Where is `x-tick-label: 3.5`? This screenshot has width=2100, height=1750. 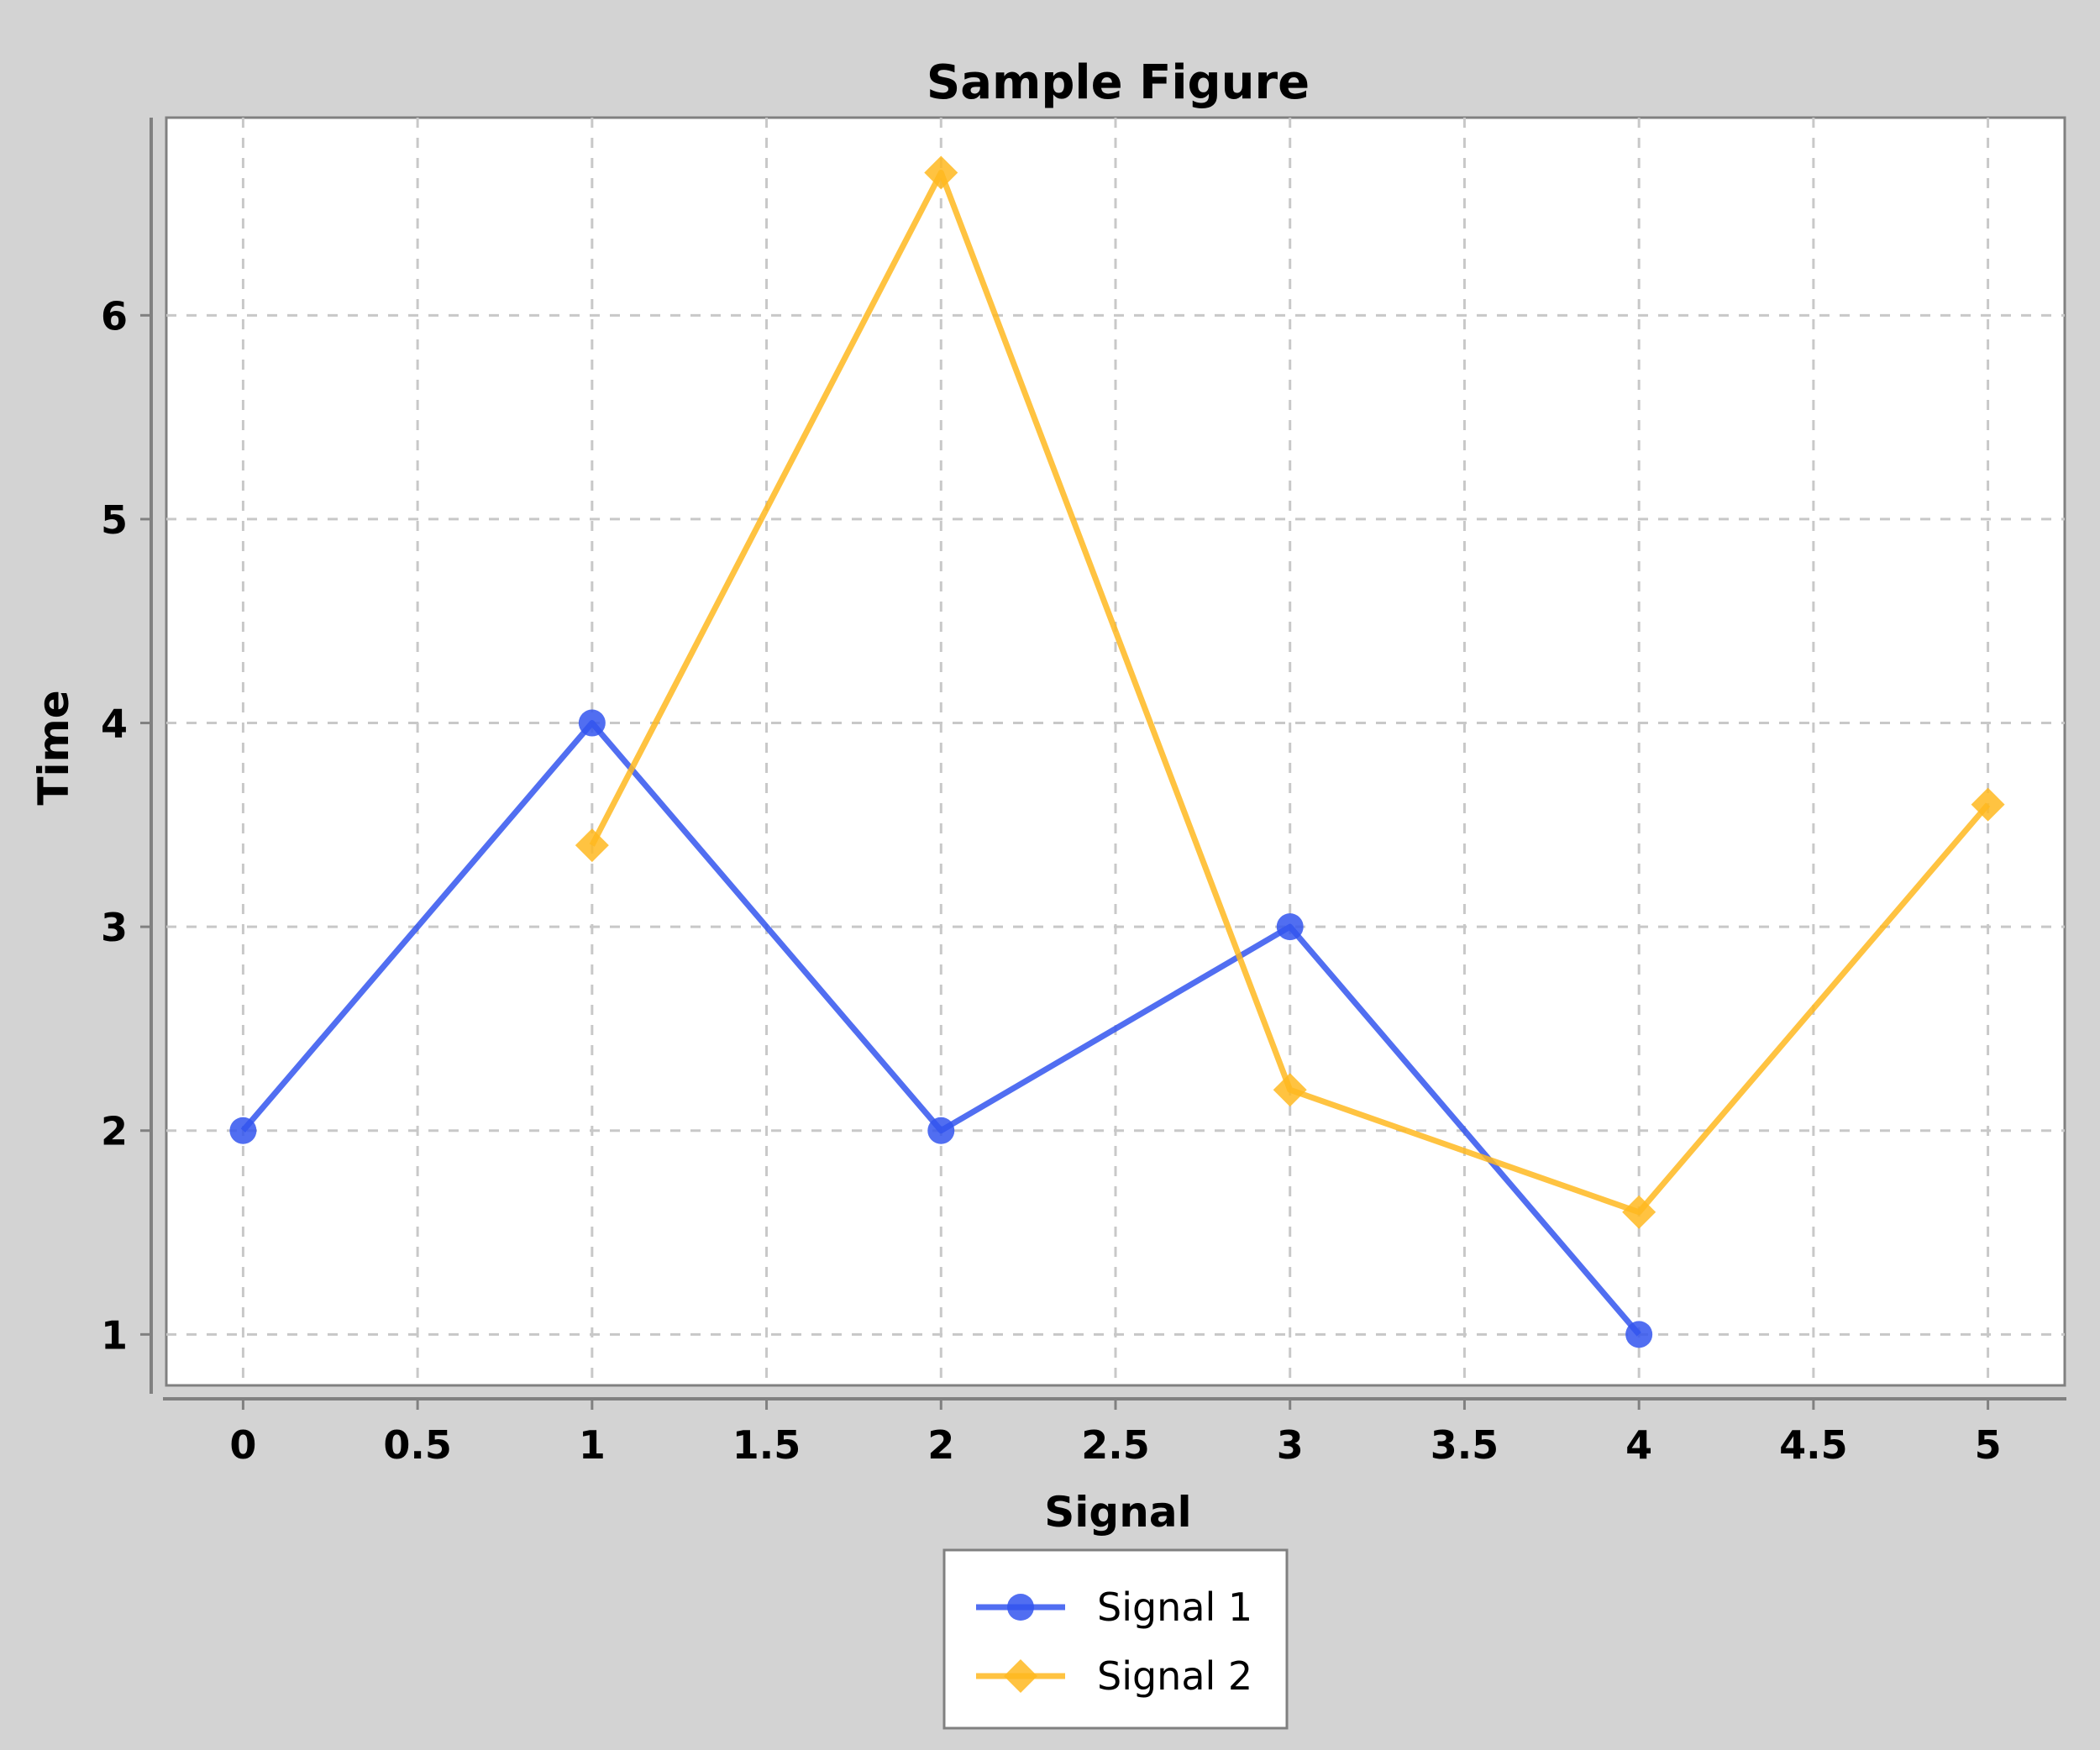
x-tick-label: 3.5 is located at coordinates (1465, 1445).